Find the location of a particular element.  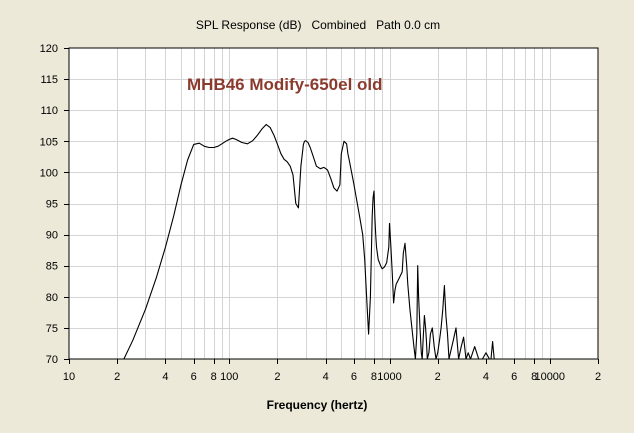

y-tick-label: 105 is located at coordinates (49, 142).